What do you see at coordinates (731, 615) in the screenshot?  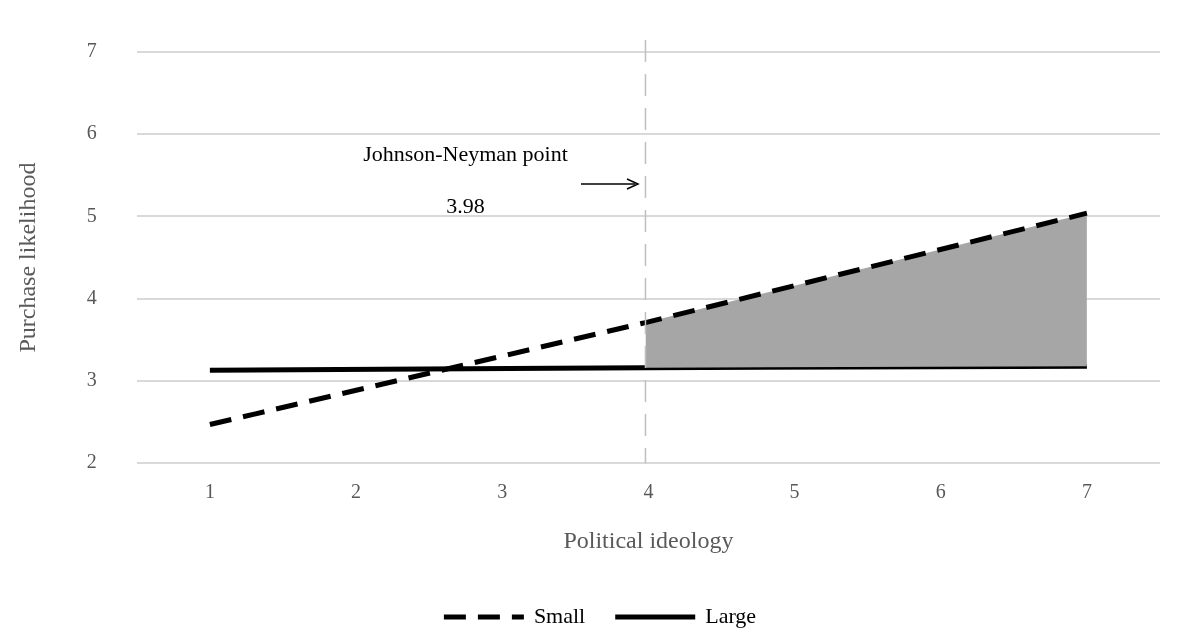 I see `legend-label: Large` at bounding box center [731, 615].